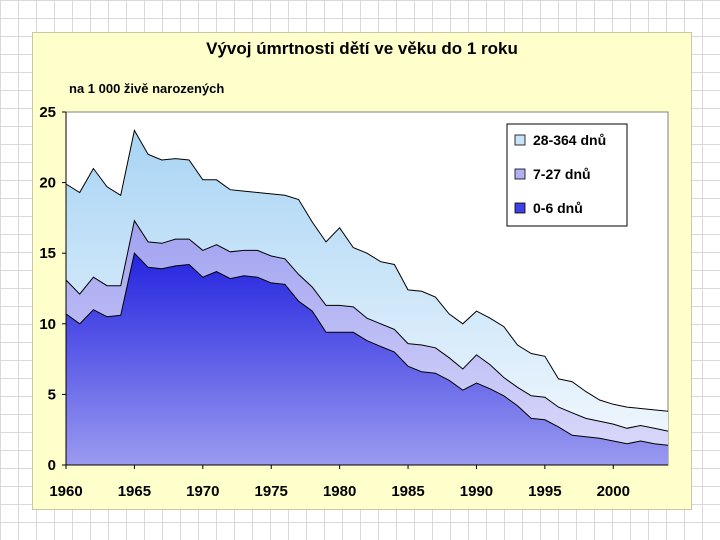 The width and height of the screenshot is (720, 540). What do you see at coordinates (613, 491) in the screenshot?
I see `x-tick-label: 2000` at bounding box center [613, 491].